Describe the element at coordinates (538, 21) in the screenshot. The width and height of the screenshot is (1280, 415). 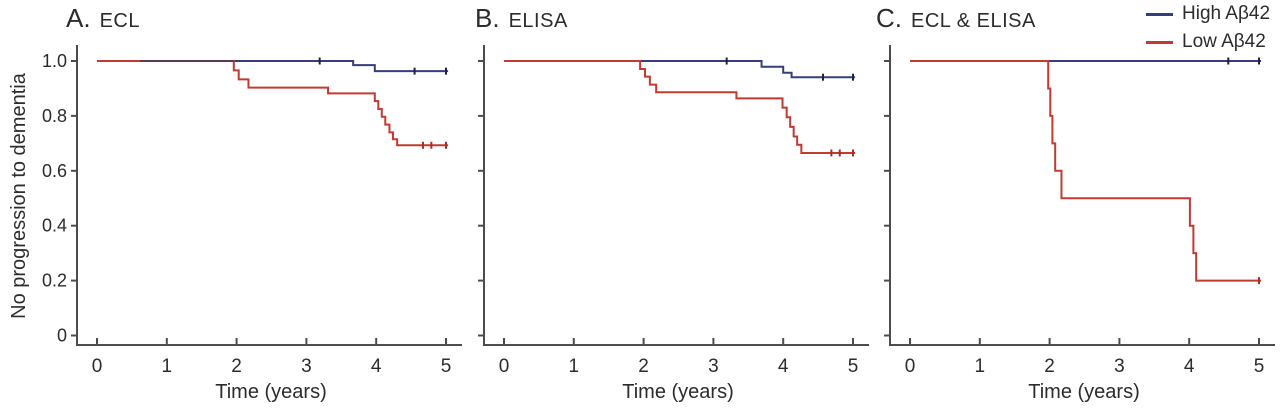
I see `panel-b-name: ELISA` at that location.